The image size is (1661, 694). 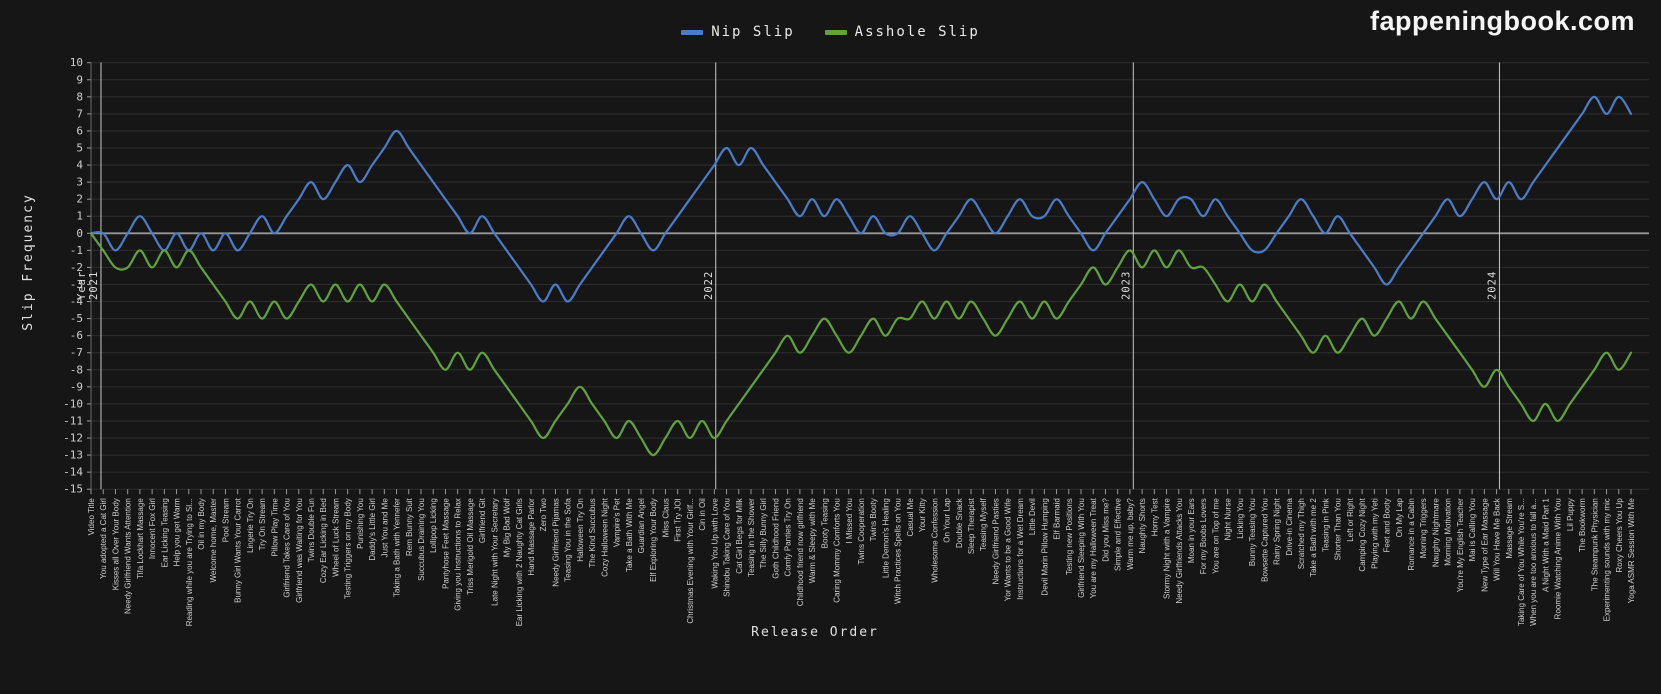 I want to click on x-tick-label: Feet and Booty, so click(x=1387, y=525).